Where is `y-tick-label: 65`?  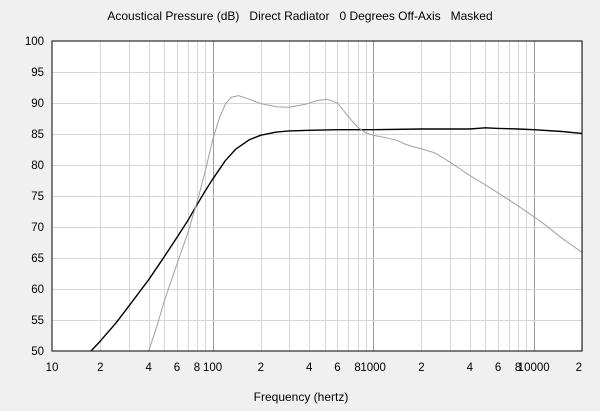 y-tick-label: 65 is located at coordinates (37, 259).